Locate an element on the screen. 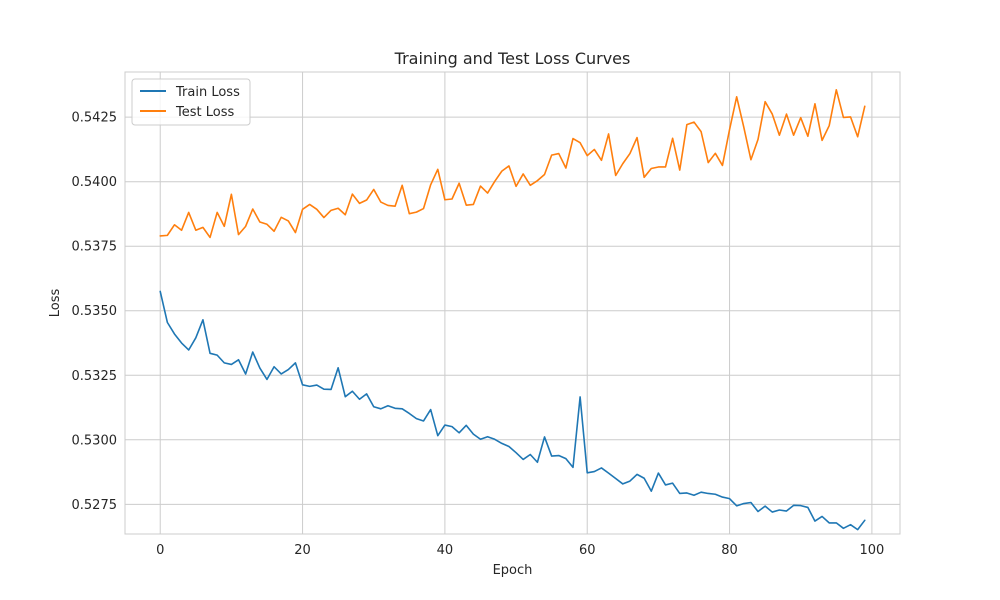  y-tick-label: 0.5275 is located at coordinates (95, 505).